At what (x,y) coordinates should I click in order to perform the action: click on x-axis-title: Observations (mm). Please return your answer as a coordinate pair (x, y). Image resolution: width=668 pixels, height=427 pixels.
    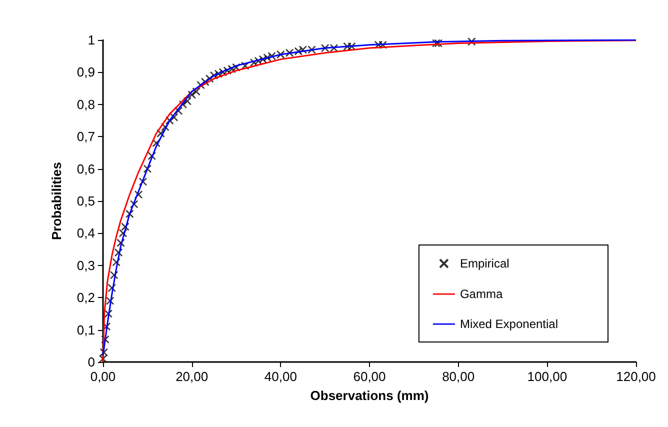
    Looking at the image, I should click on (369, 395).